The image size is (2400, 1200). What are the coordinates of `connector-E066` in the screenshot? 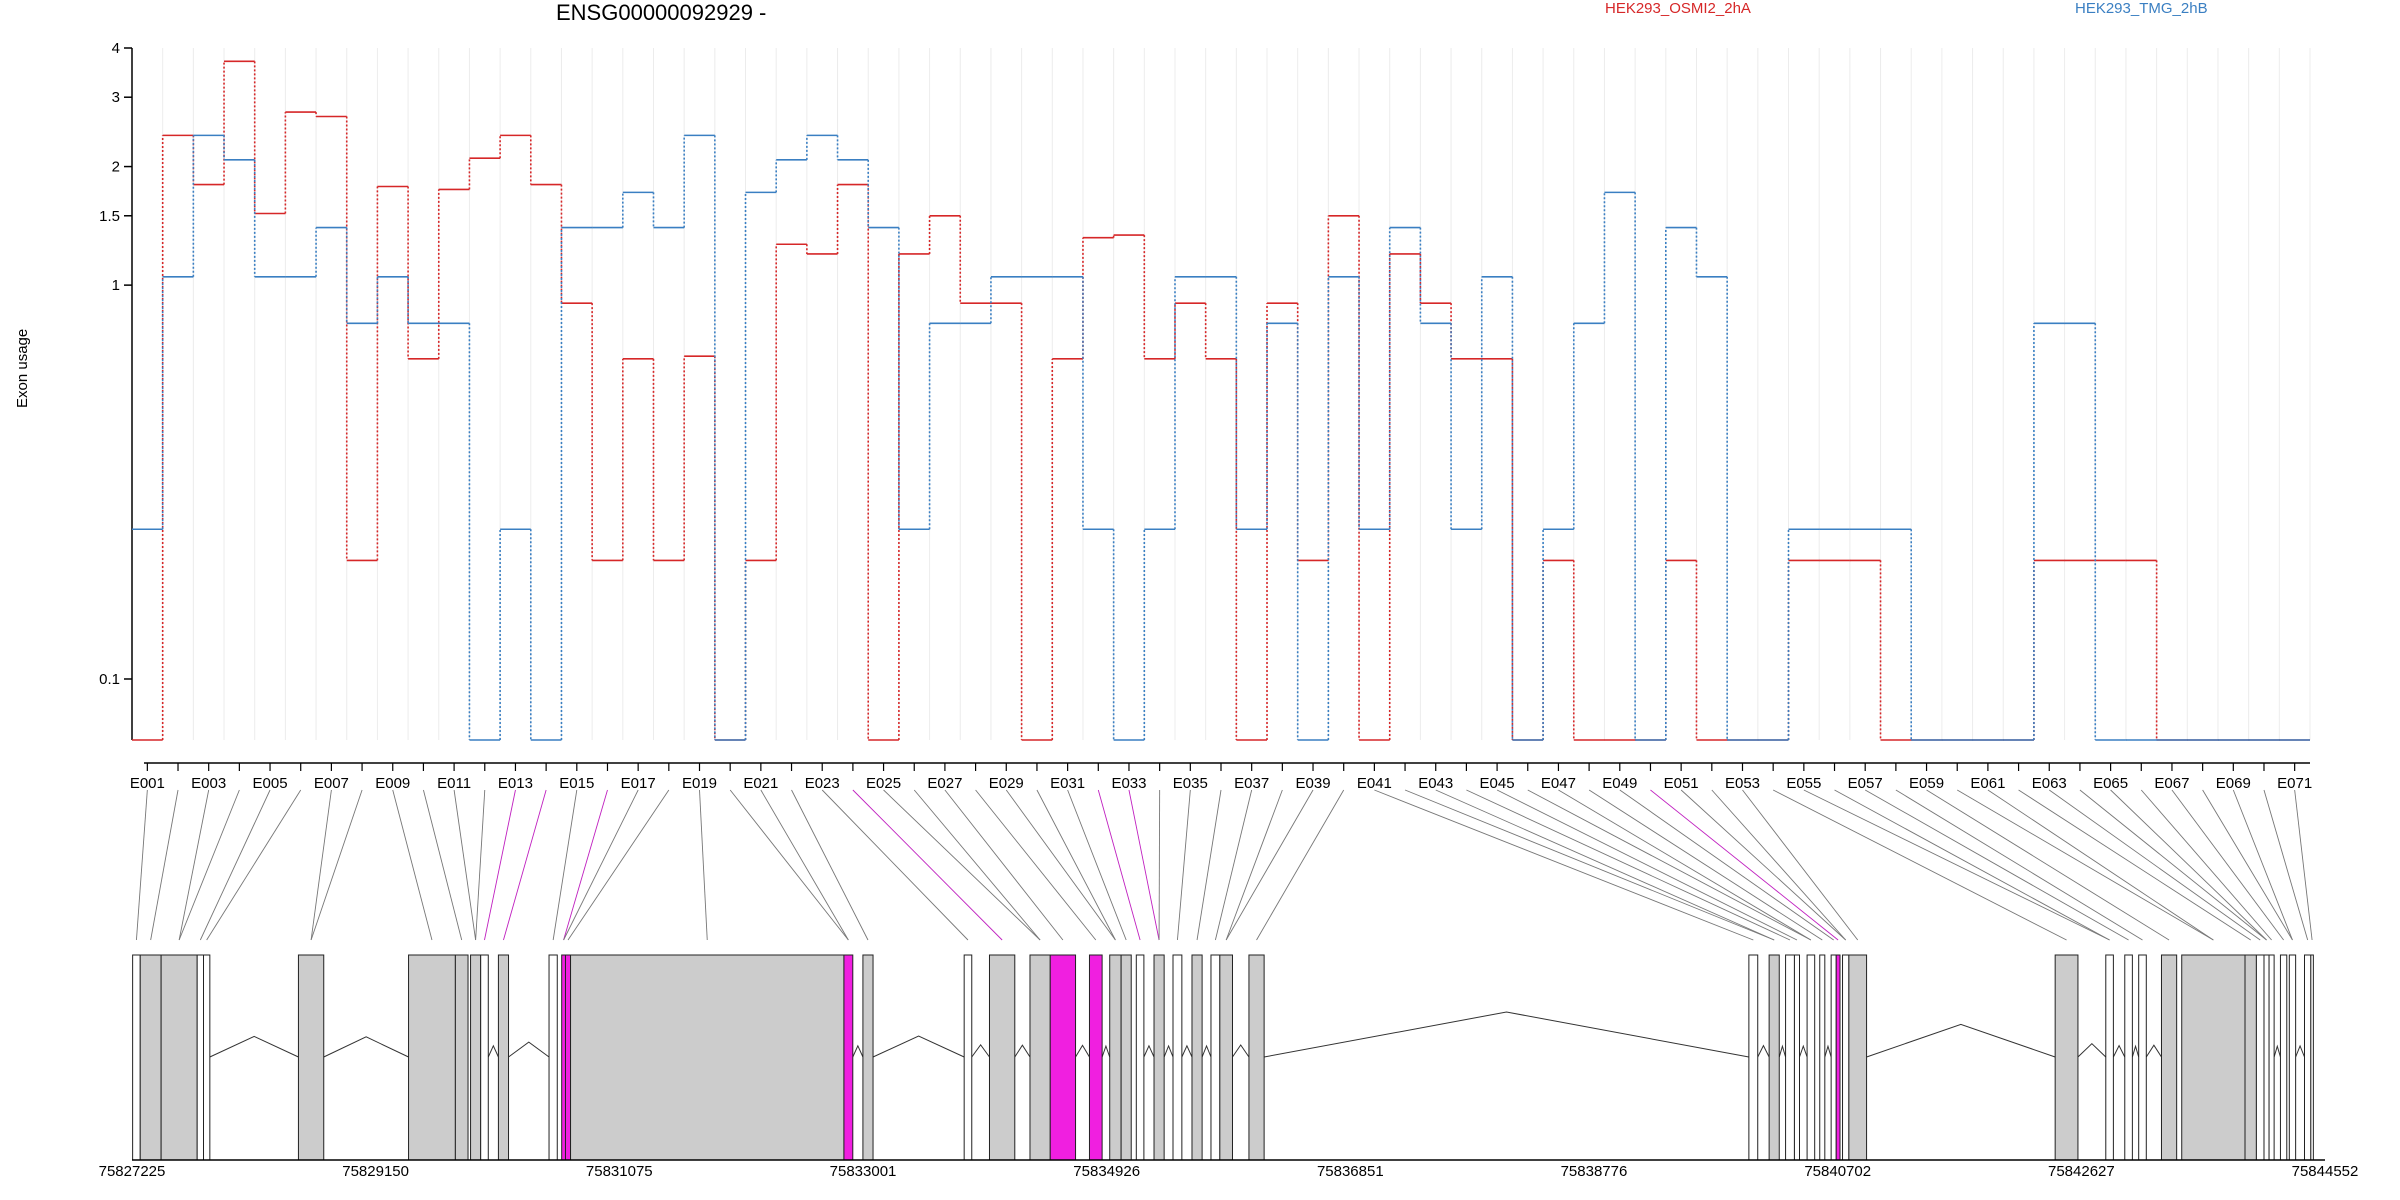 It's located at (2206, 865).